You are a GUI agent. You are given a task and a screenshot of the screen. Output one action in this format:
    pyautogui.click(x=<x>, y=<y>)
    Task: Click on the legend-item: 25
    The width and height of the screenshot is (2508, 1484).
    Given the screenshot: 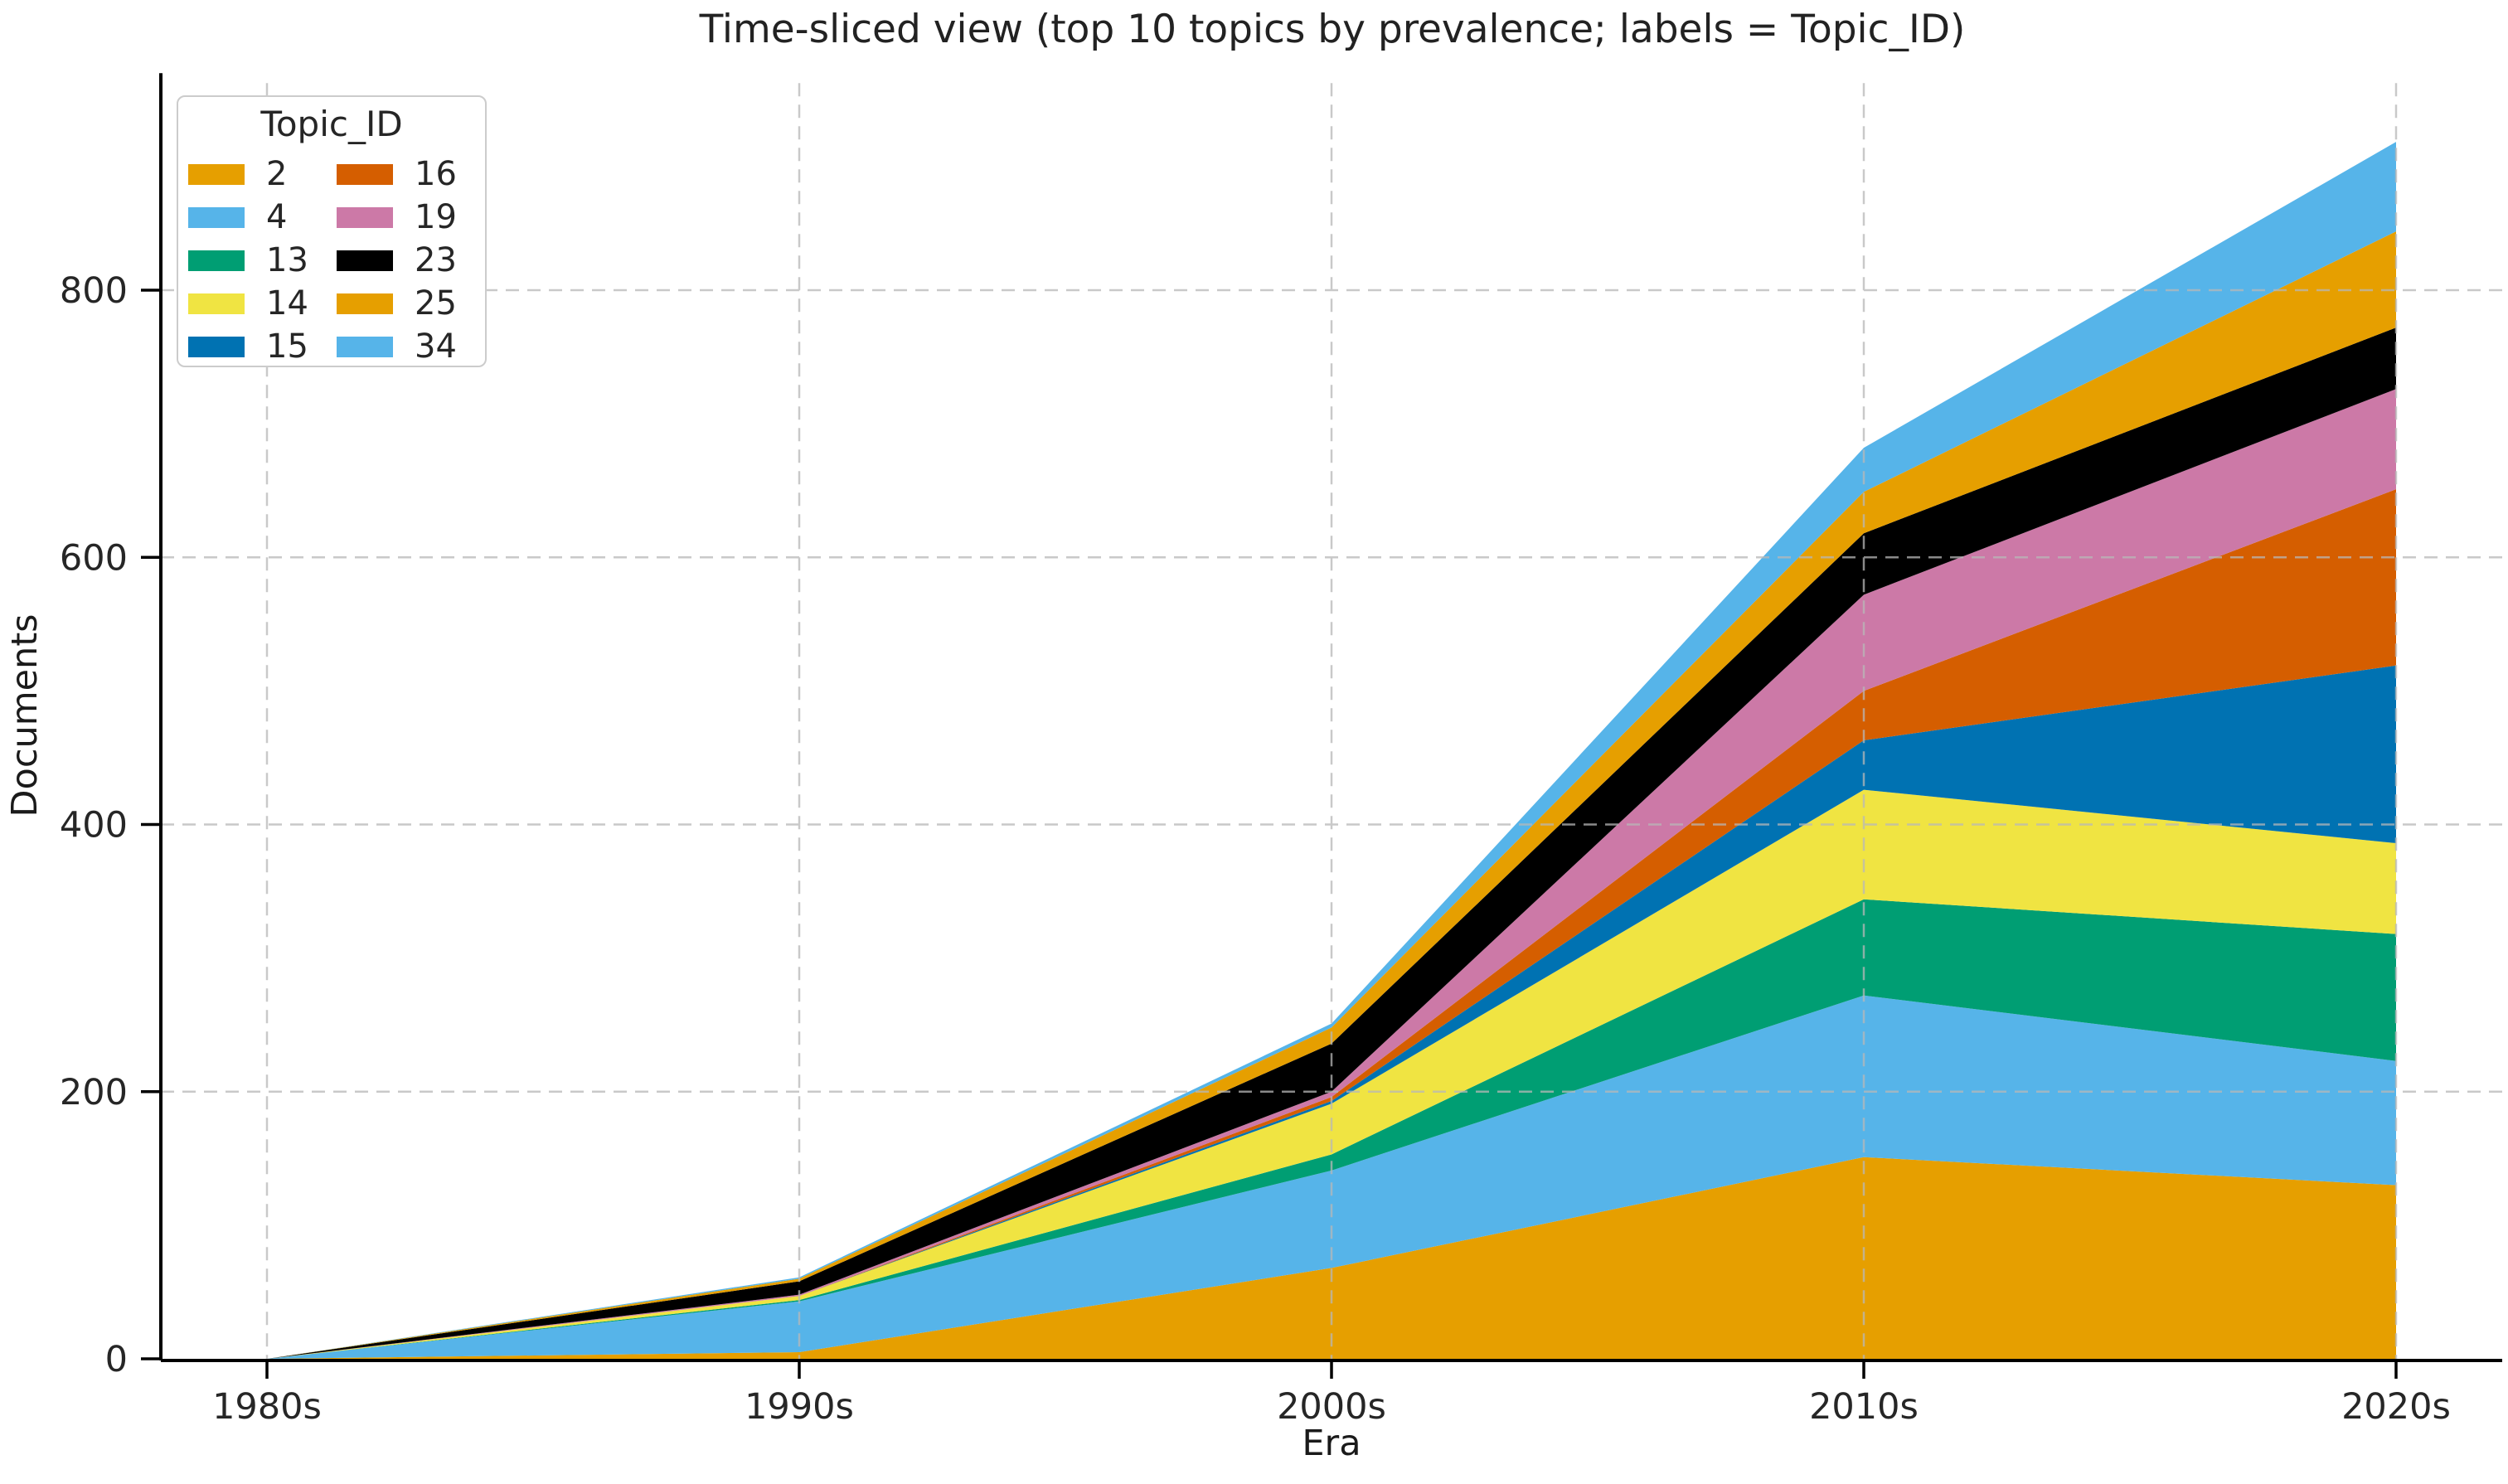 What is the action you would take?
    pyautogui.click(x=411, y=304)
    